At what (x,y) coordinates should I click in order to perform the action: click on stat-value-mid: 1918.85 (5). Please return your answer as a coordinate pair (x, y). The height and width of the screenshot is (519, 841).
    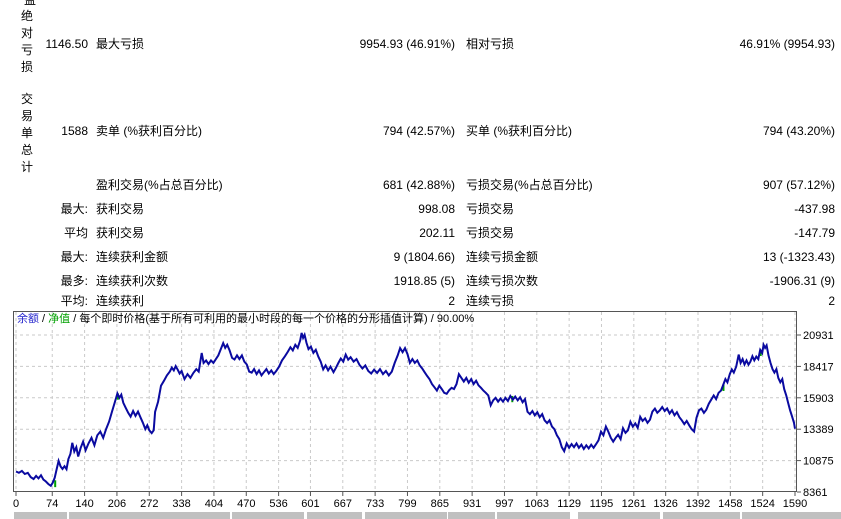
    Looking at the image, I should click on (424, 281).